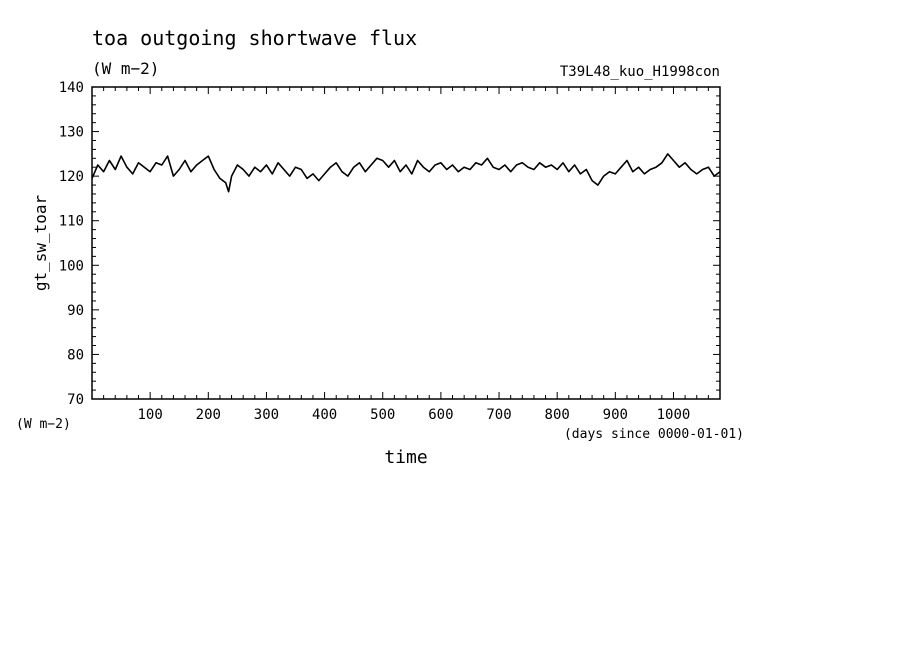  Describe the element at coordinates (75, 311) in the screenshot. I see `y-tick-label: 90` at that location.